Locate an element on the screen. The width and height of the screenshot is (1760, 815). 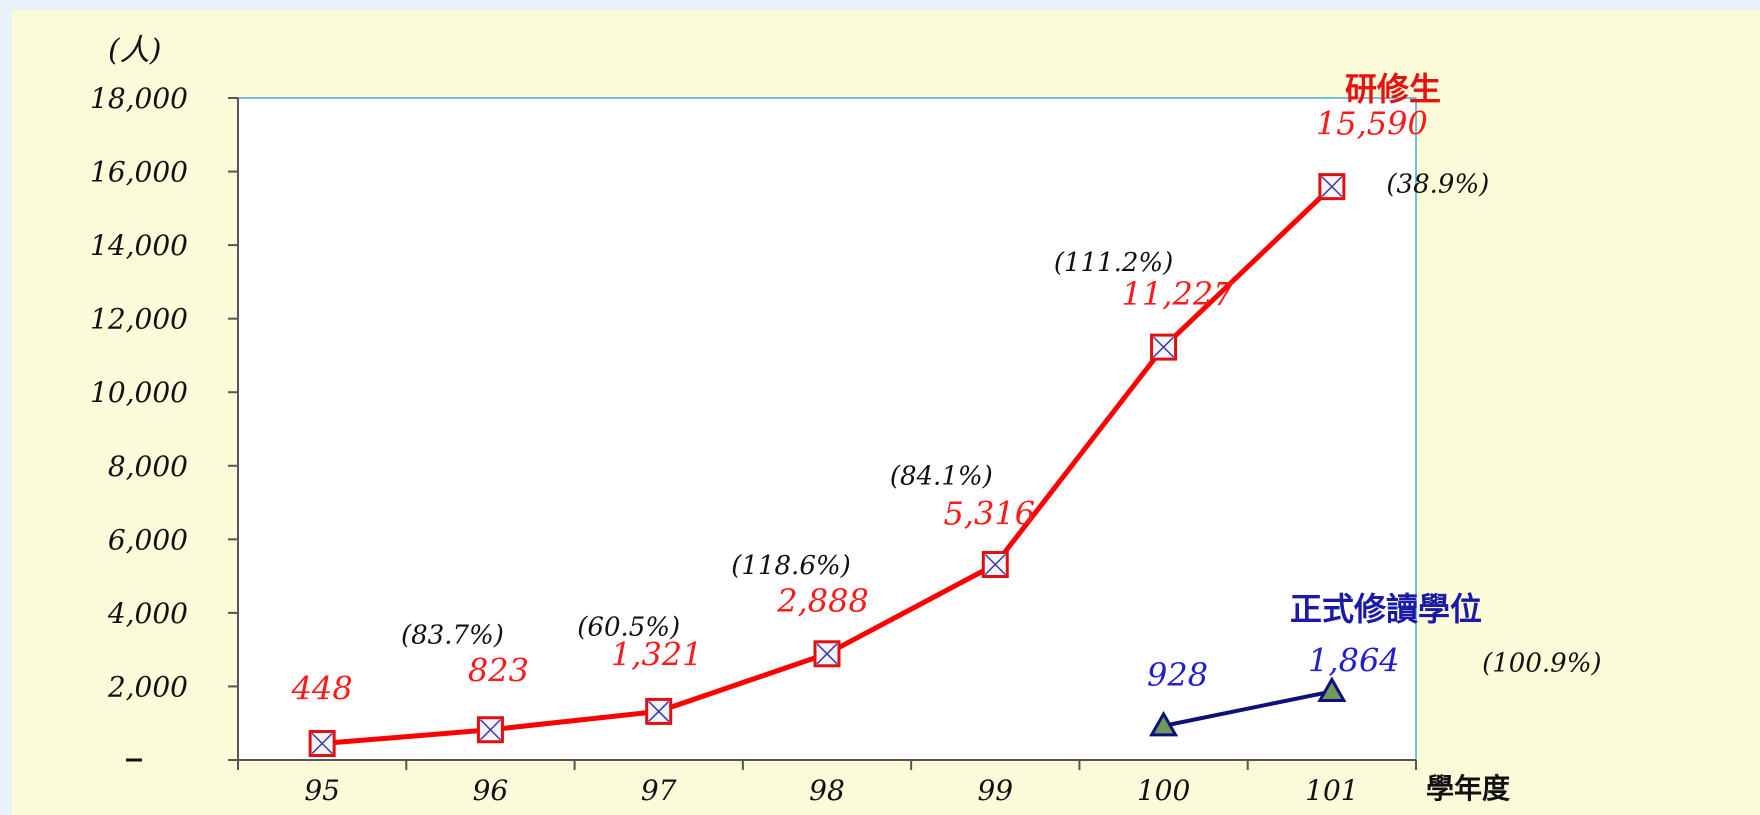
data-label-value: 823 is located at coordinates (498, 671).